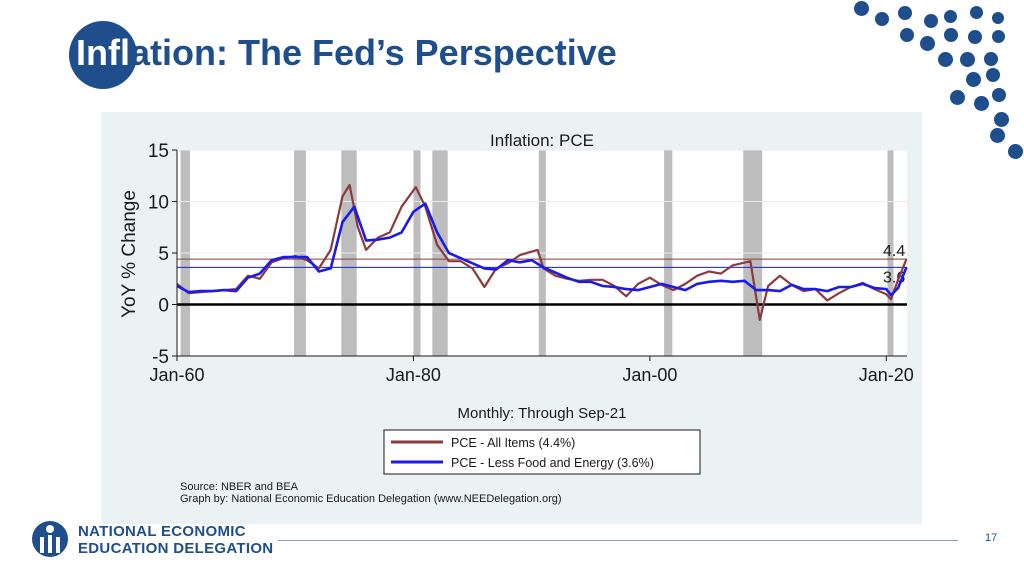 Image resolution: width=1024 pixels, height=576 pixels. Describe the element at coordinates (542, 413) in the screenshot. I see `x-axis-label: Monthly: Through Sep-21` at that location.